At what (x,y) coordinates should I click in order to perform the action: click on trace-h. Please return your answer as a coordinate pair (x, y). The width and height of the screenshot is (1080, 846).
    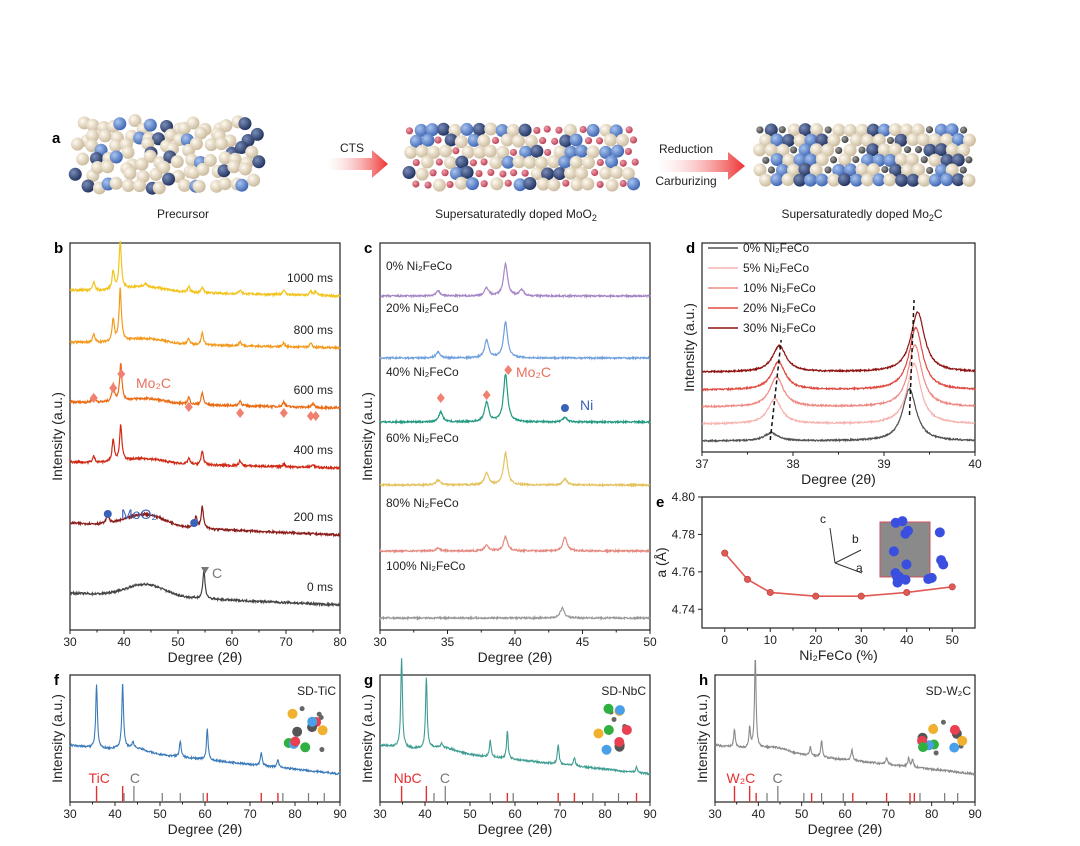
    Looking at the image, I should click on (845, 718).